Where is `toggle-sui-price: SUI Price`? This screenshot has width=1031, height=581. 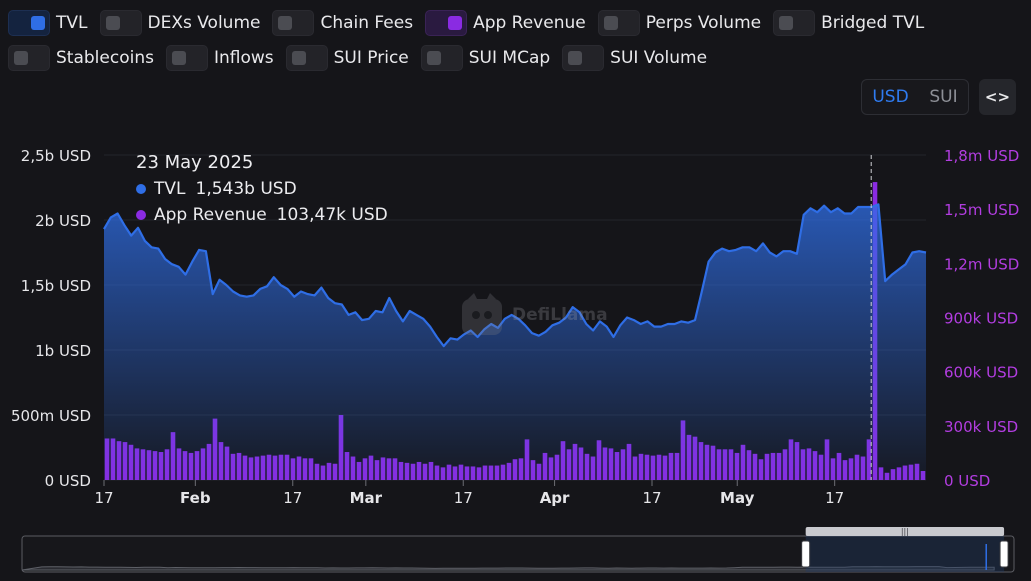 toggle-sui-price: SUI Price is located at coordinates (347, 58).